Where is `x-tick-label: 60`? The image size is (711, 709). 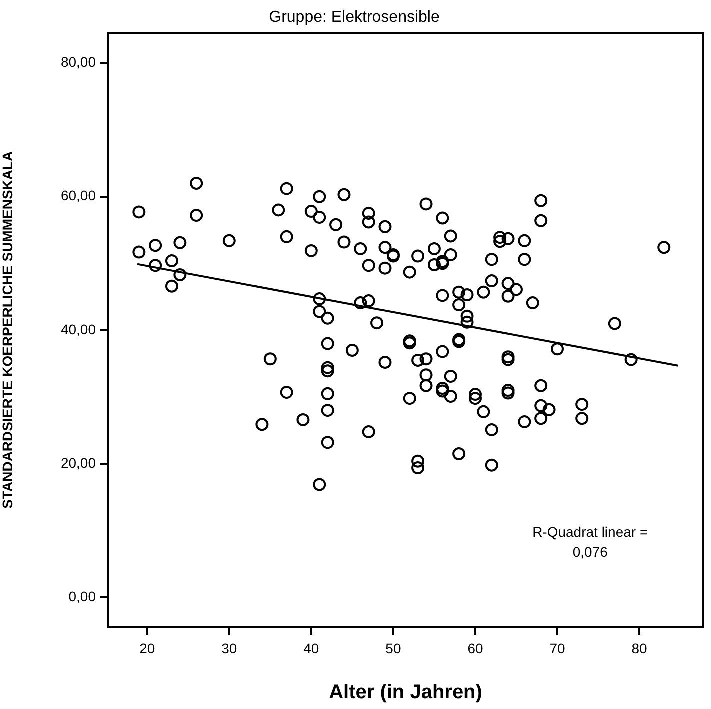 x-tick-label: 60 is located at coordinates (476, 648).